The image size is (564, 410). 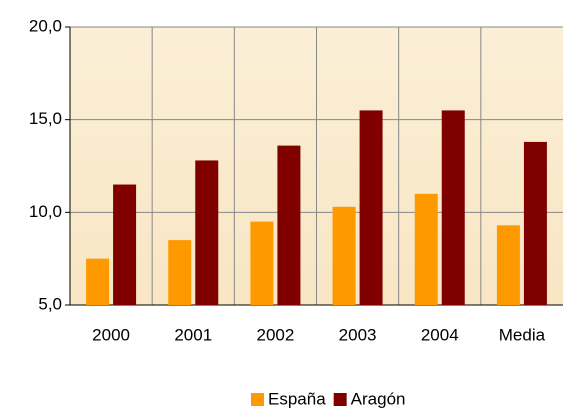 What do you see at coordinates (276, 334) in the screenshot?
I see `x-tick-label: 2002` at bounding box center [276, 334].